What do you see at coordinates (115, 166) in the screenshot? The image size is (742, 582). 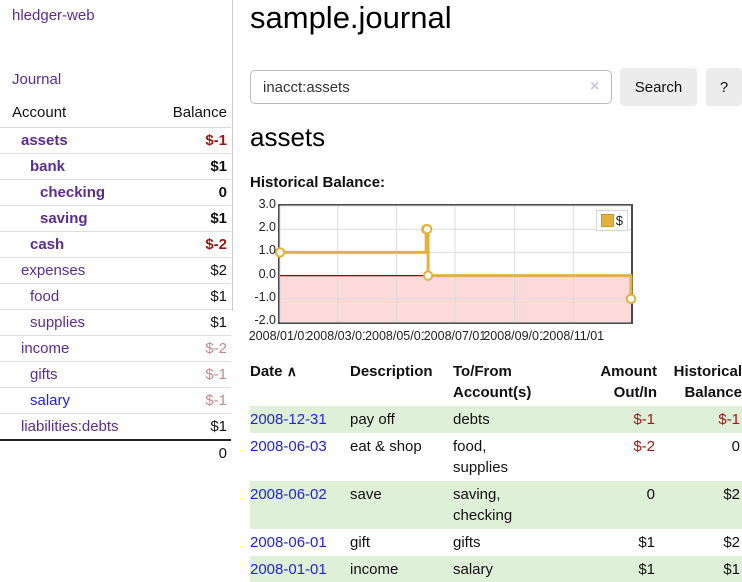 I see `account-row: bank $1` at bounding box center [115, 166].